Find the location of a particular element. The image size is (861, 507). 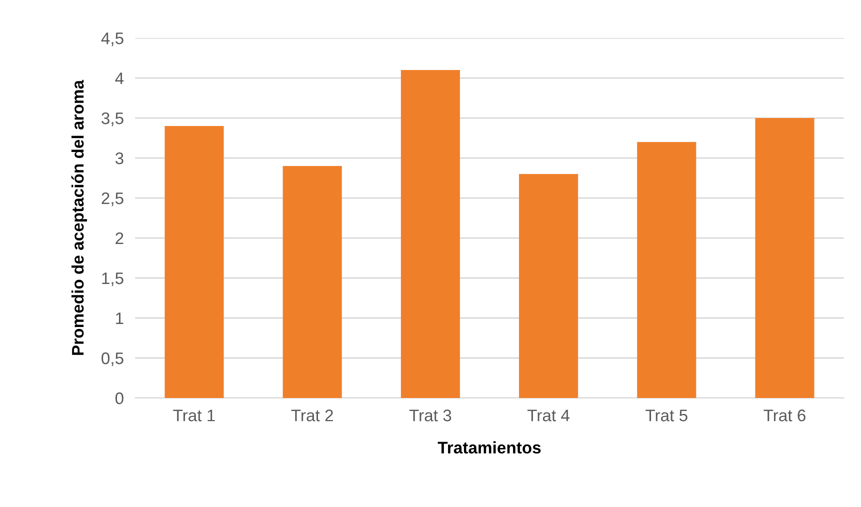

x-tick-label: Trat 1 is located at coordinates (194, 416).